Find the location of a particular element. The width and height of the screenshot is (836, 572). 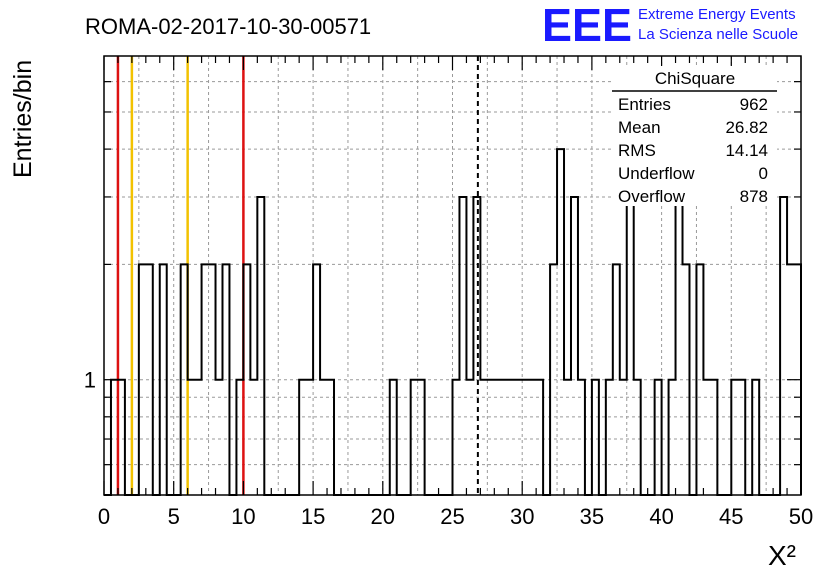

logo-line-1: Extreme Energy Events is located at coordinates (717, 14).